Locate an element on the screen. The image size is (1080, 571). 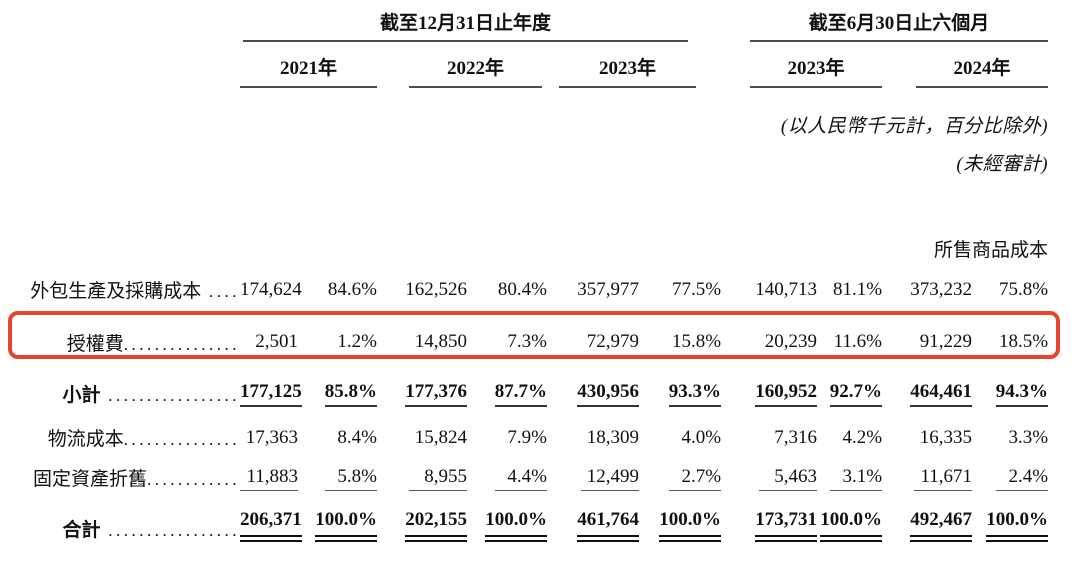
row-label: 固定資產折舊 is located at coordinates (89, 479).